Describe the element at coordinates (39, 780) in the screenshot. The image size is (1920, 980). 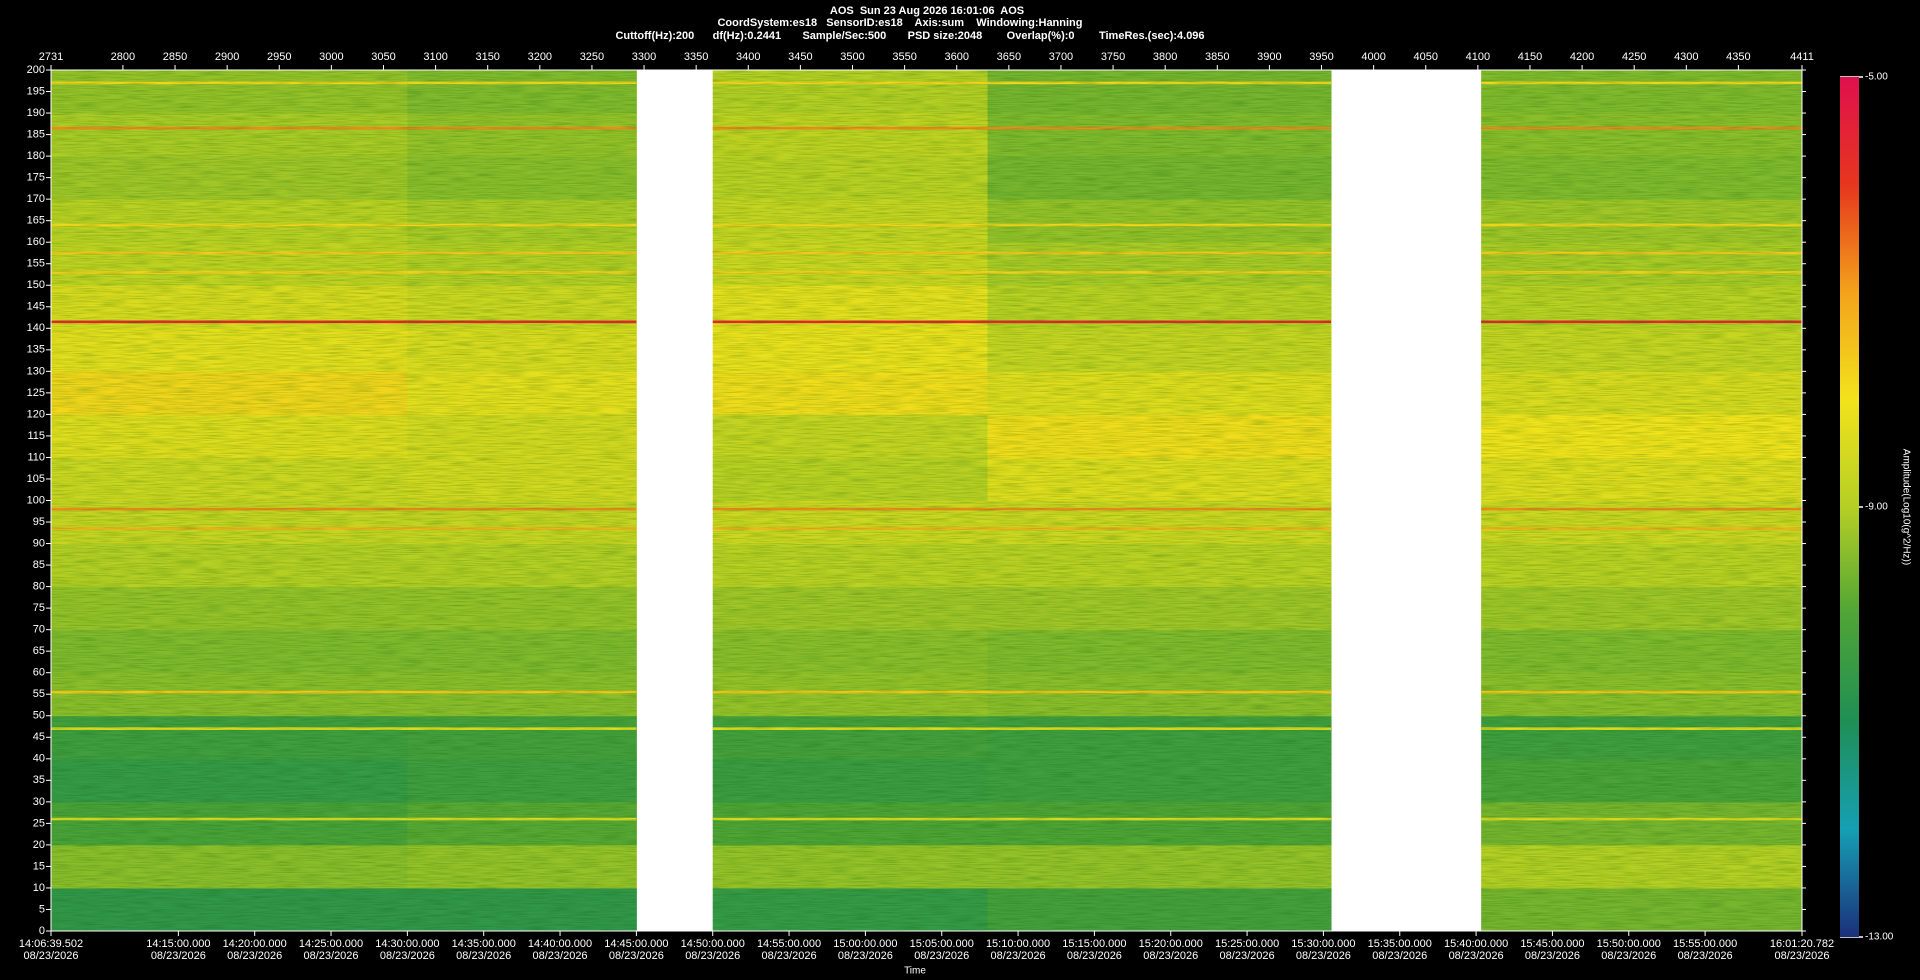
I see `y-tick-label: 35` at that location.